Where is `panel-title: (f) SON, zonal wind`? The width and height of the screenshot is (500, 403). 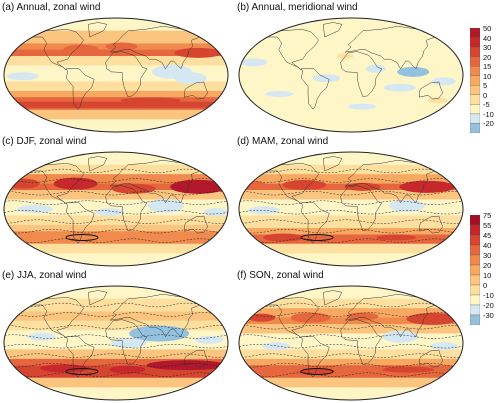 panel-title: (f) SON, zonal wind is located at coordinates (280, 275).